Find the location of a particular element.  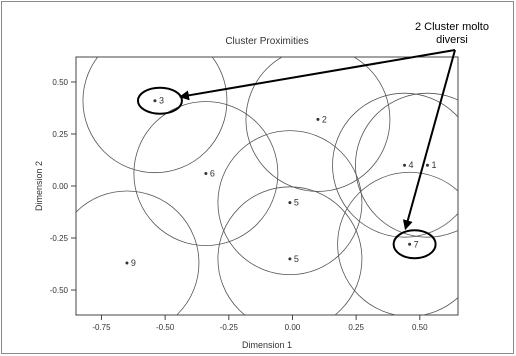

x-axis-label: Dimension 1 is located at coordinates (267, 345).